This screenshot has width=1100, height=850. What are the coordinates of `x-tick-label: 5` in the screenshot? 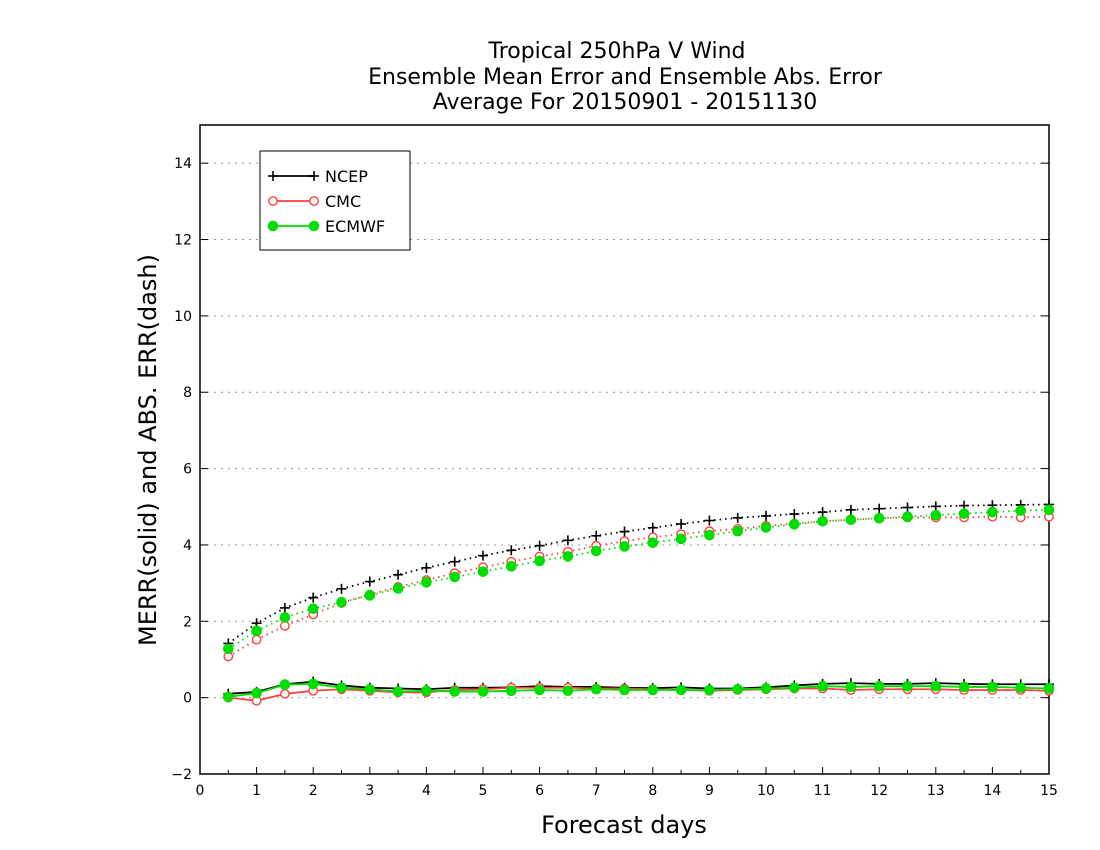 It's located at (483, 791).